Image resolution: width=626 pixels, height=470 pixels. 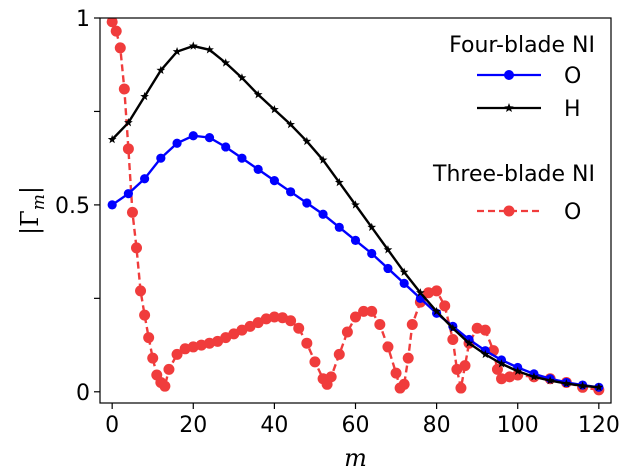 I want to click on y-axis-label: |Γm|, so click(x=32, y=210).